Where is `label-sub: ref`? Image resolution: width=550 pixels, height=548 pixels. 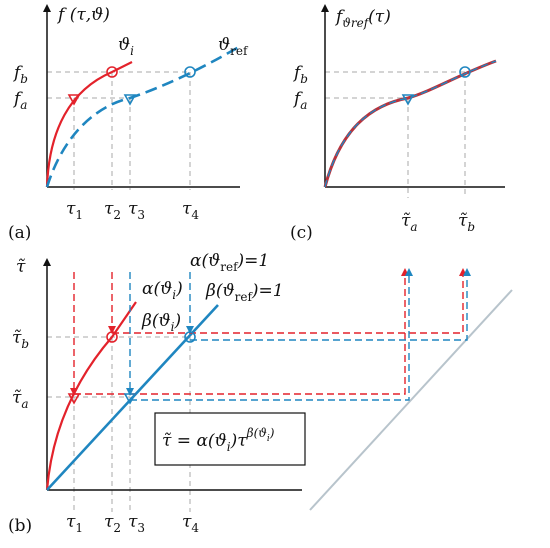 label-sub: ref is located at coordinates (239, 51).